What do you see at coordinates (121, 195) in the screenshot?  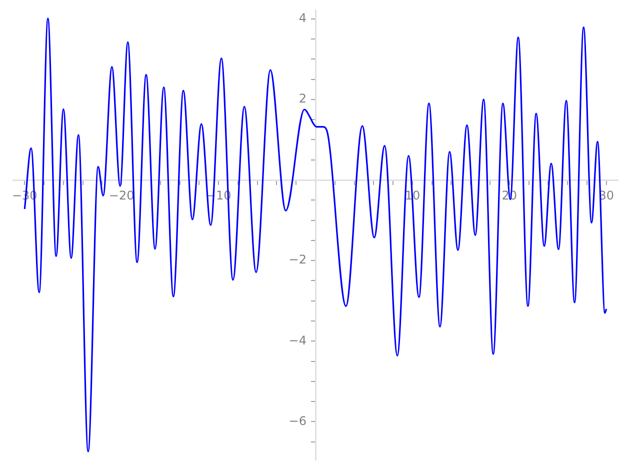 I see `x-tick-label: −20` at bounding box center [121, 195].